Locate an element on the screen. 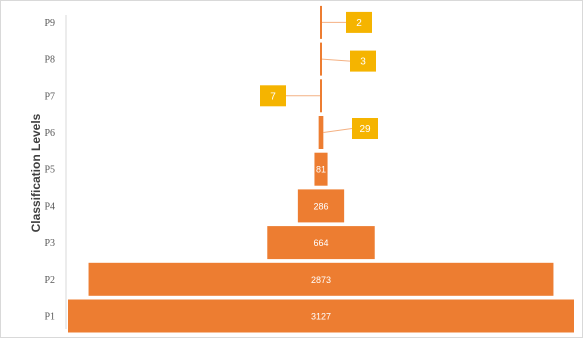 The height and width of the screenshot is (338, 583). data-label-p3: 664 is located at coordinates (320, 243).